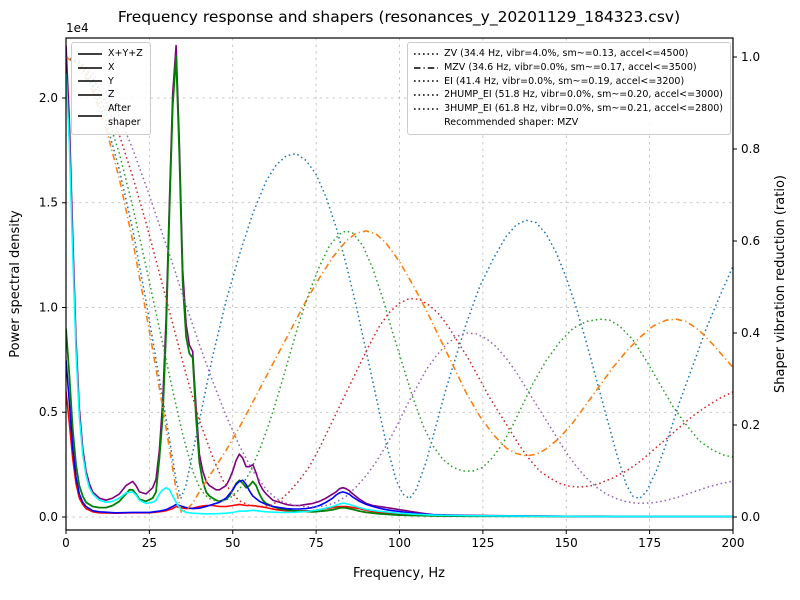  What do you see at coordinates (48, 98) in the screenshot?
I see `y-left-tick-label: 2.0` at bounding box center [48, 98].